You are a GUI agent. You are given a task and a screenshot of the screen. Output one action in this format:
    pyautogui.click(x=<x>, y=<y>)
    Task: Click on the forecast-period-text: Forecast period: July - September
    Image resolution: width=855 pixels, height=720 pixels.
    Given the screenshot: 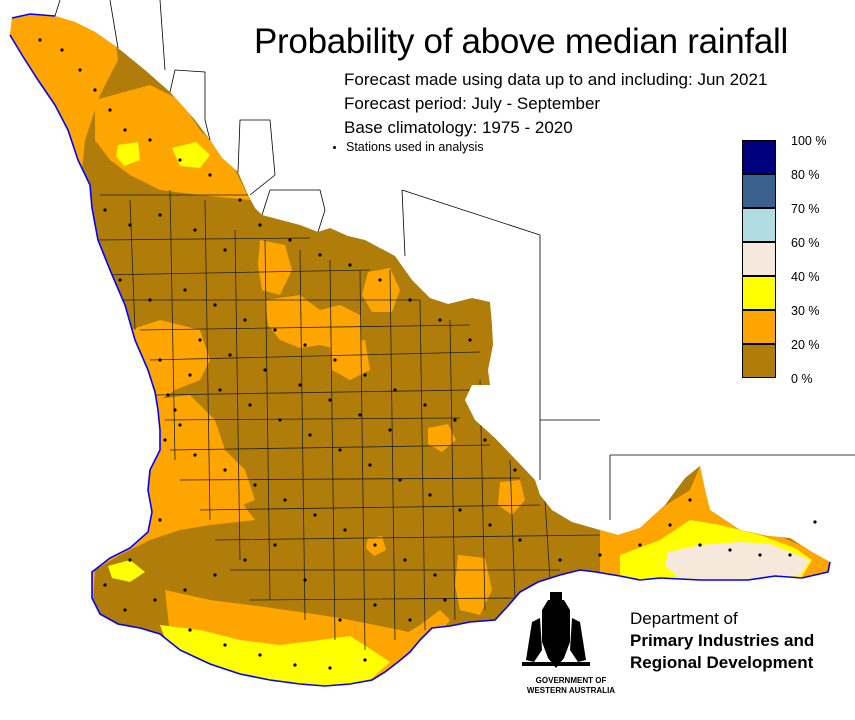 What is the action you would take?
    pyautogui.click(x=472, y=103)
    